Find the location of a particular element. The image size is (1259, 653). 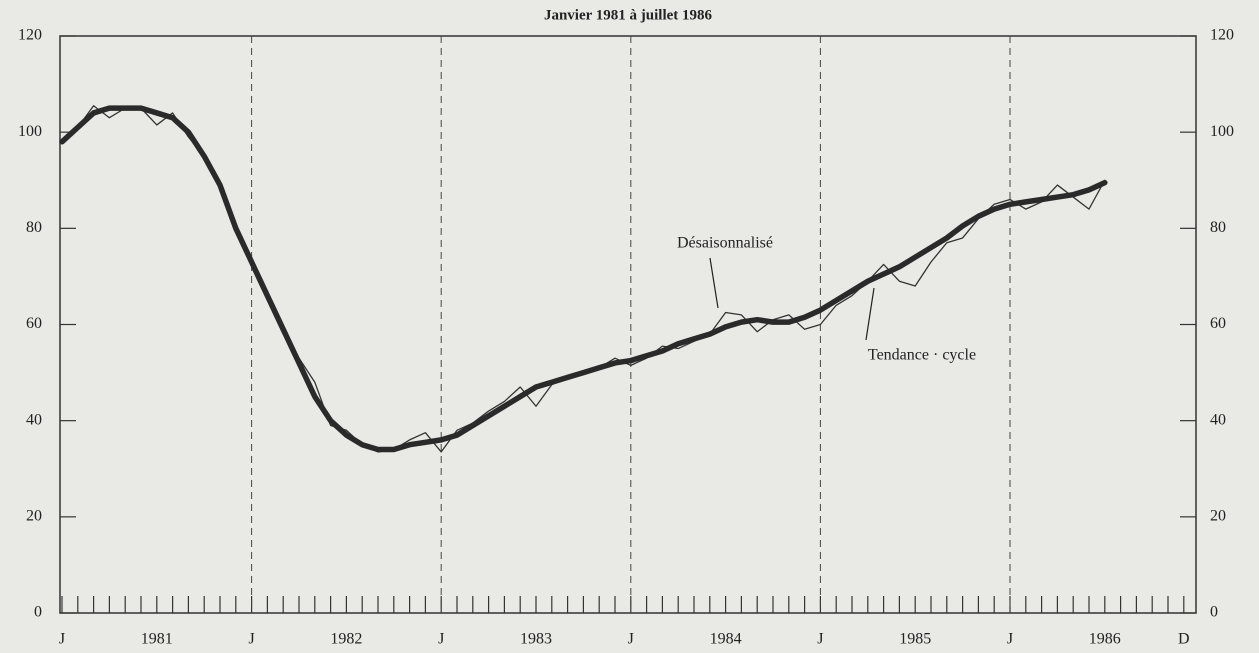

x-tick-label: 1985 is located at coordinates (915, 639).